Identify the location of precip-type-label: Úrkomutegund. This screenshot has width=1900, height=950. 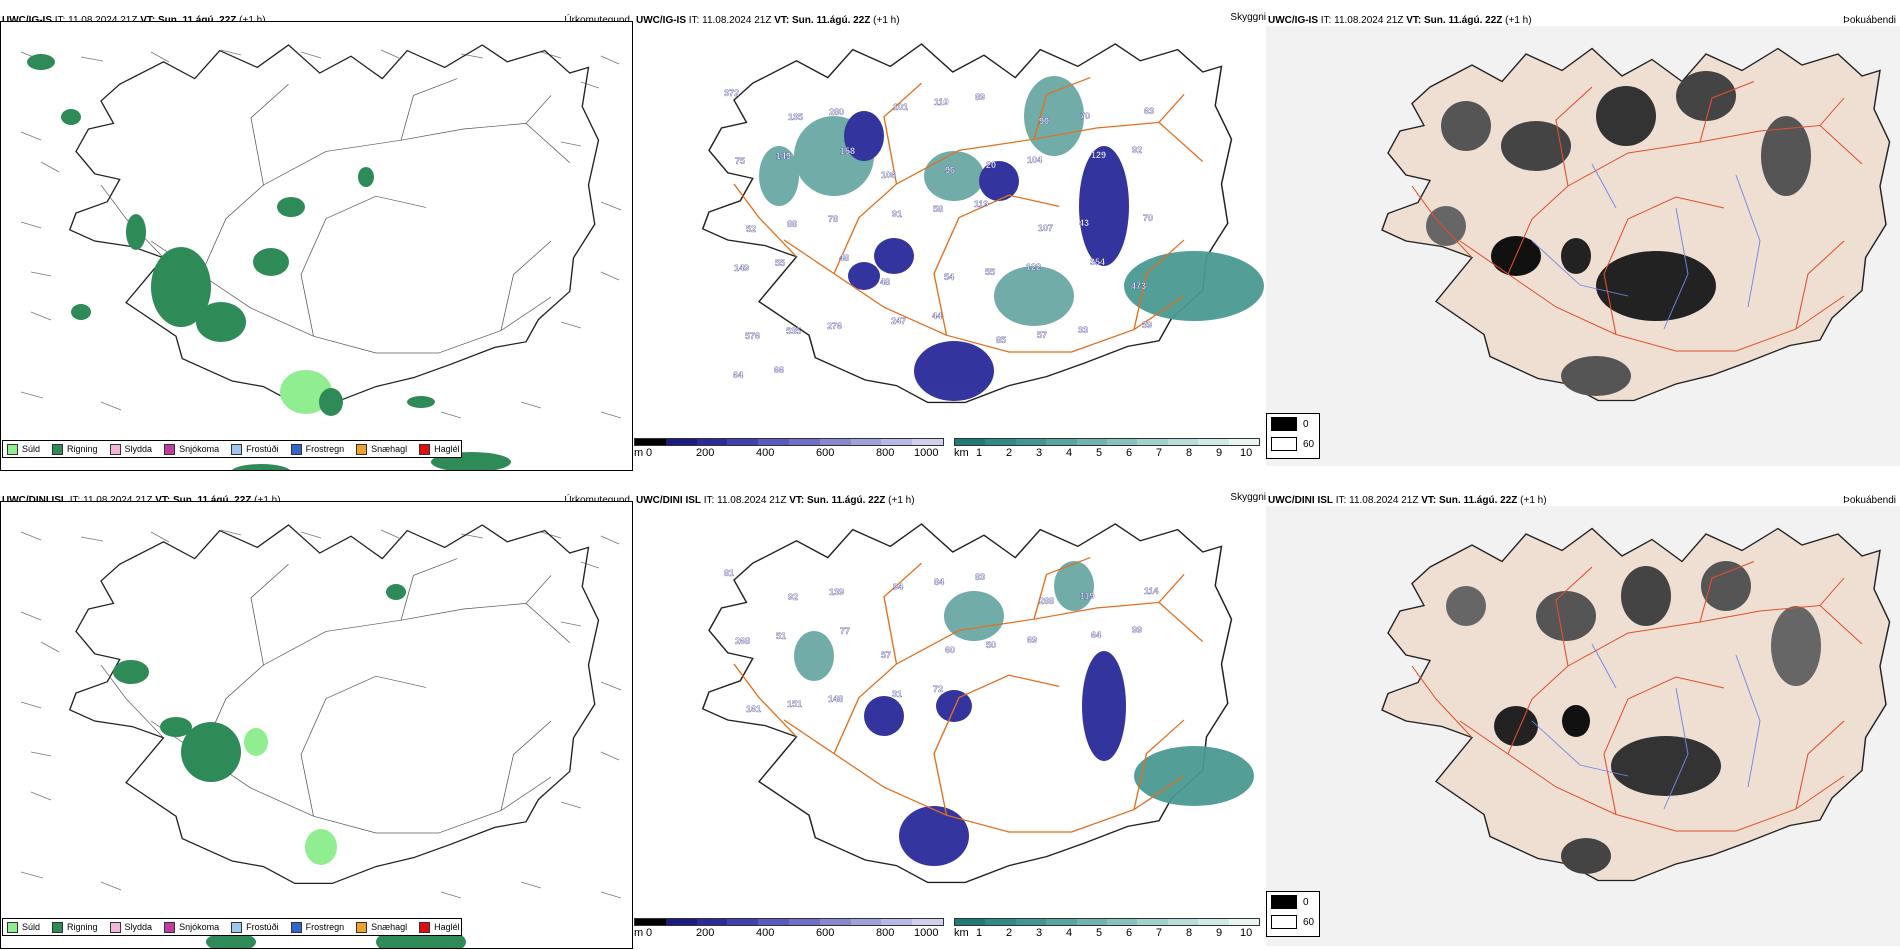
(597, 500).